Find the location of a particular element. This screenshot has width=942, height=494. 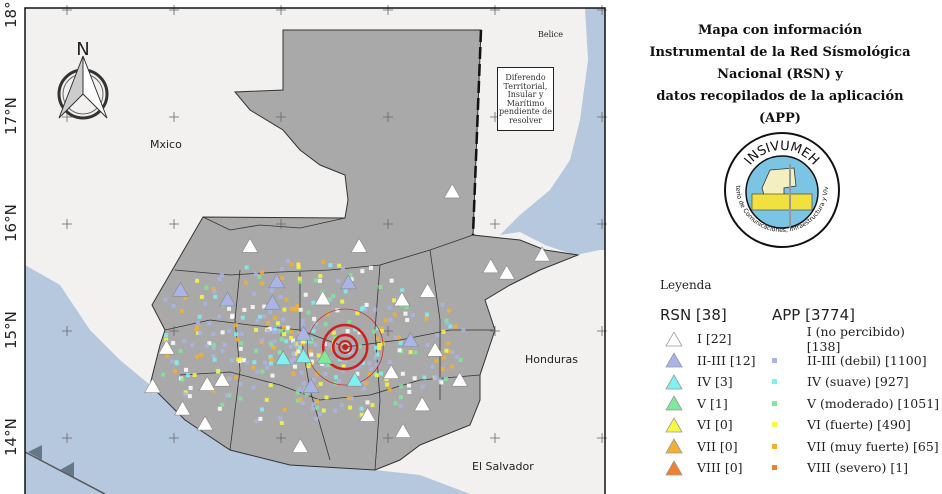

legend-triangle-icon is located at coordinates (674, 403).